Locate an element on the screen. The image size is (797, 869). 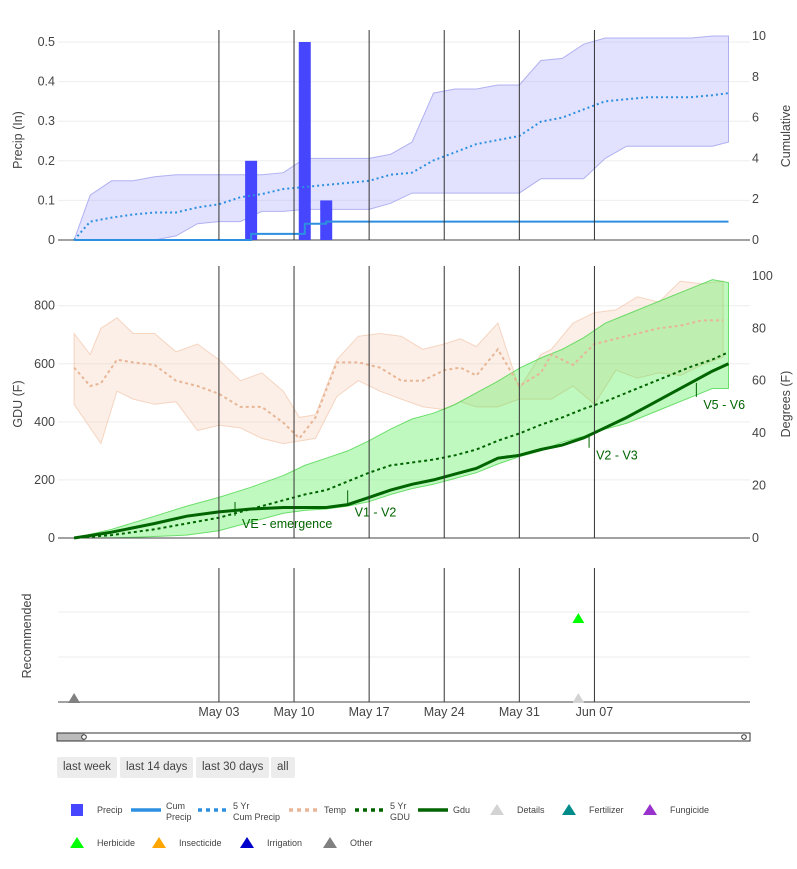
cumulative-ytick-3: 6 is located at coordinates (755, 118).